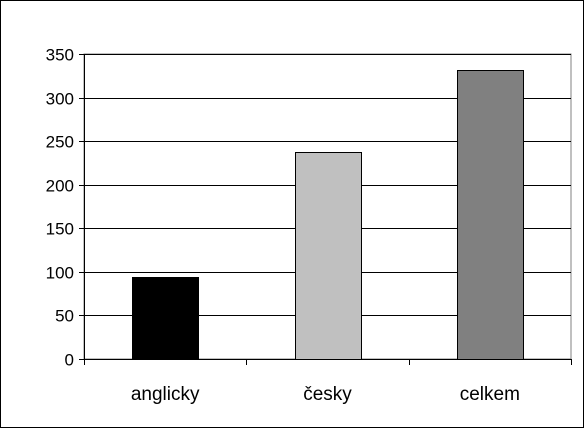 This screenshot has width=584, height=433. Describe the element at coordinates (490, 394) in the screenshot. I see `x-tick-label: celkem` at that location.